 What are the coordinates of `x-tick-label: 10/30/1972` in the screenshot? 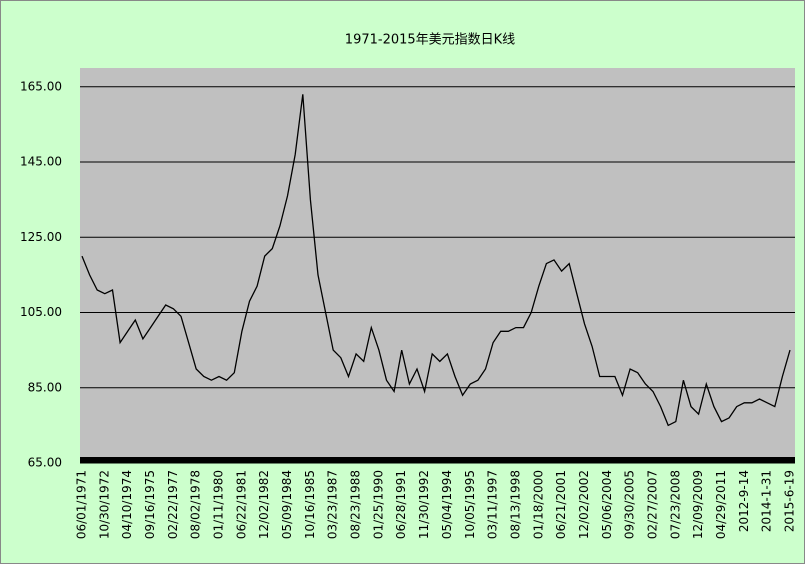 It's located at (104, 504).